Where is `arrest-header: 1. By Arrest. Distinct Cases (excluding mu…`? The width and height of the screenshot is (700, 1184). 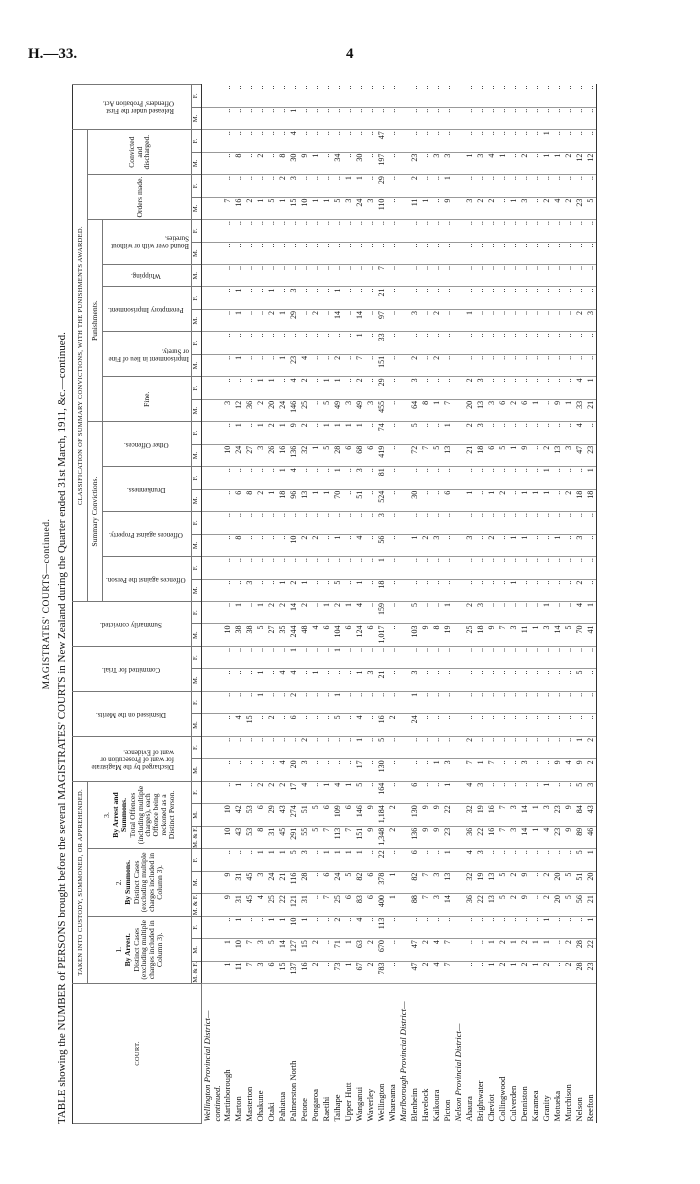 arrest-header: 1. By Arrest. Distinct Cases (excluding mu… is located at coordinates (139, 950).